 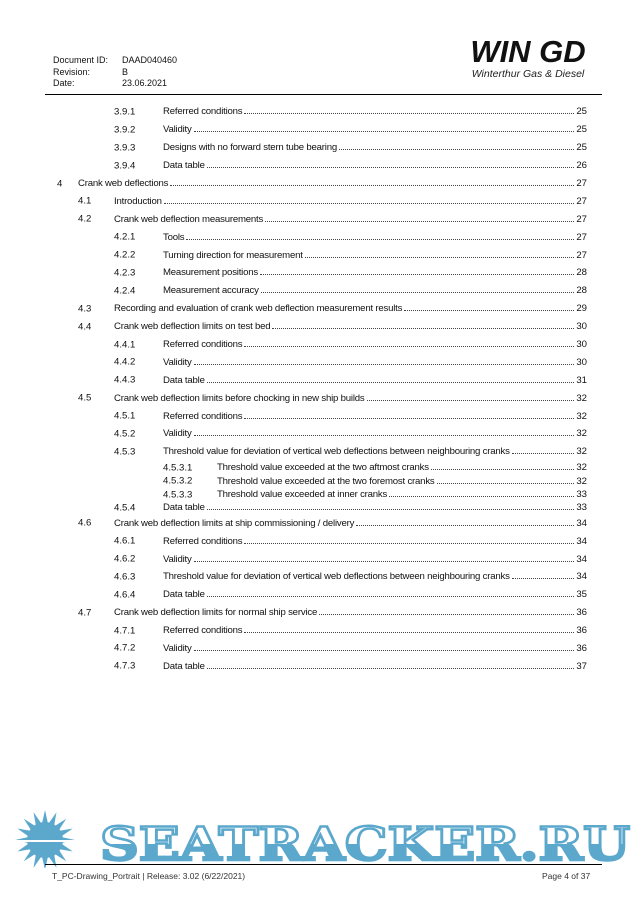 What do you see at coordinates (528, 74) in the screenshot?
I see `logo-tagline: Winterthur Gas & Diesel` at bounding box center [528, 74].